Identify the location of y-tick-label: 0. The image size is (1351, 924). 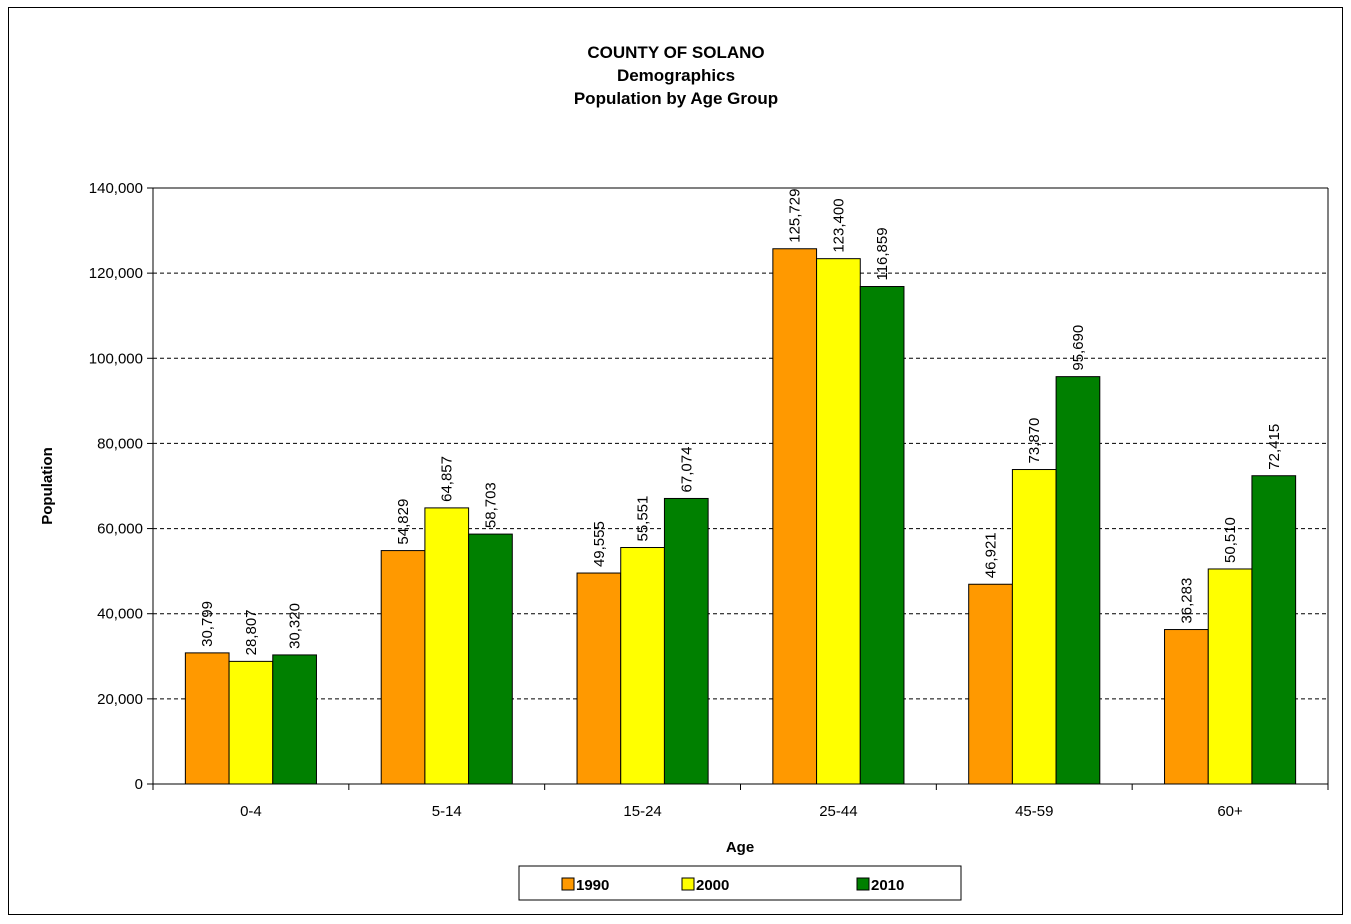
(139, 784).